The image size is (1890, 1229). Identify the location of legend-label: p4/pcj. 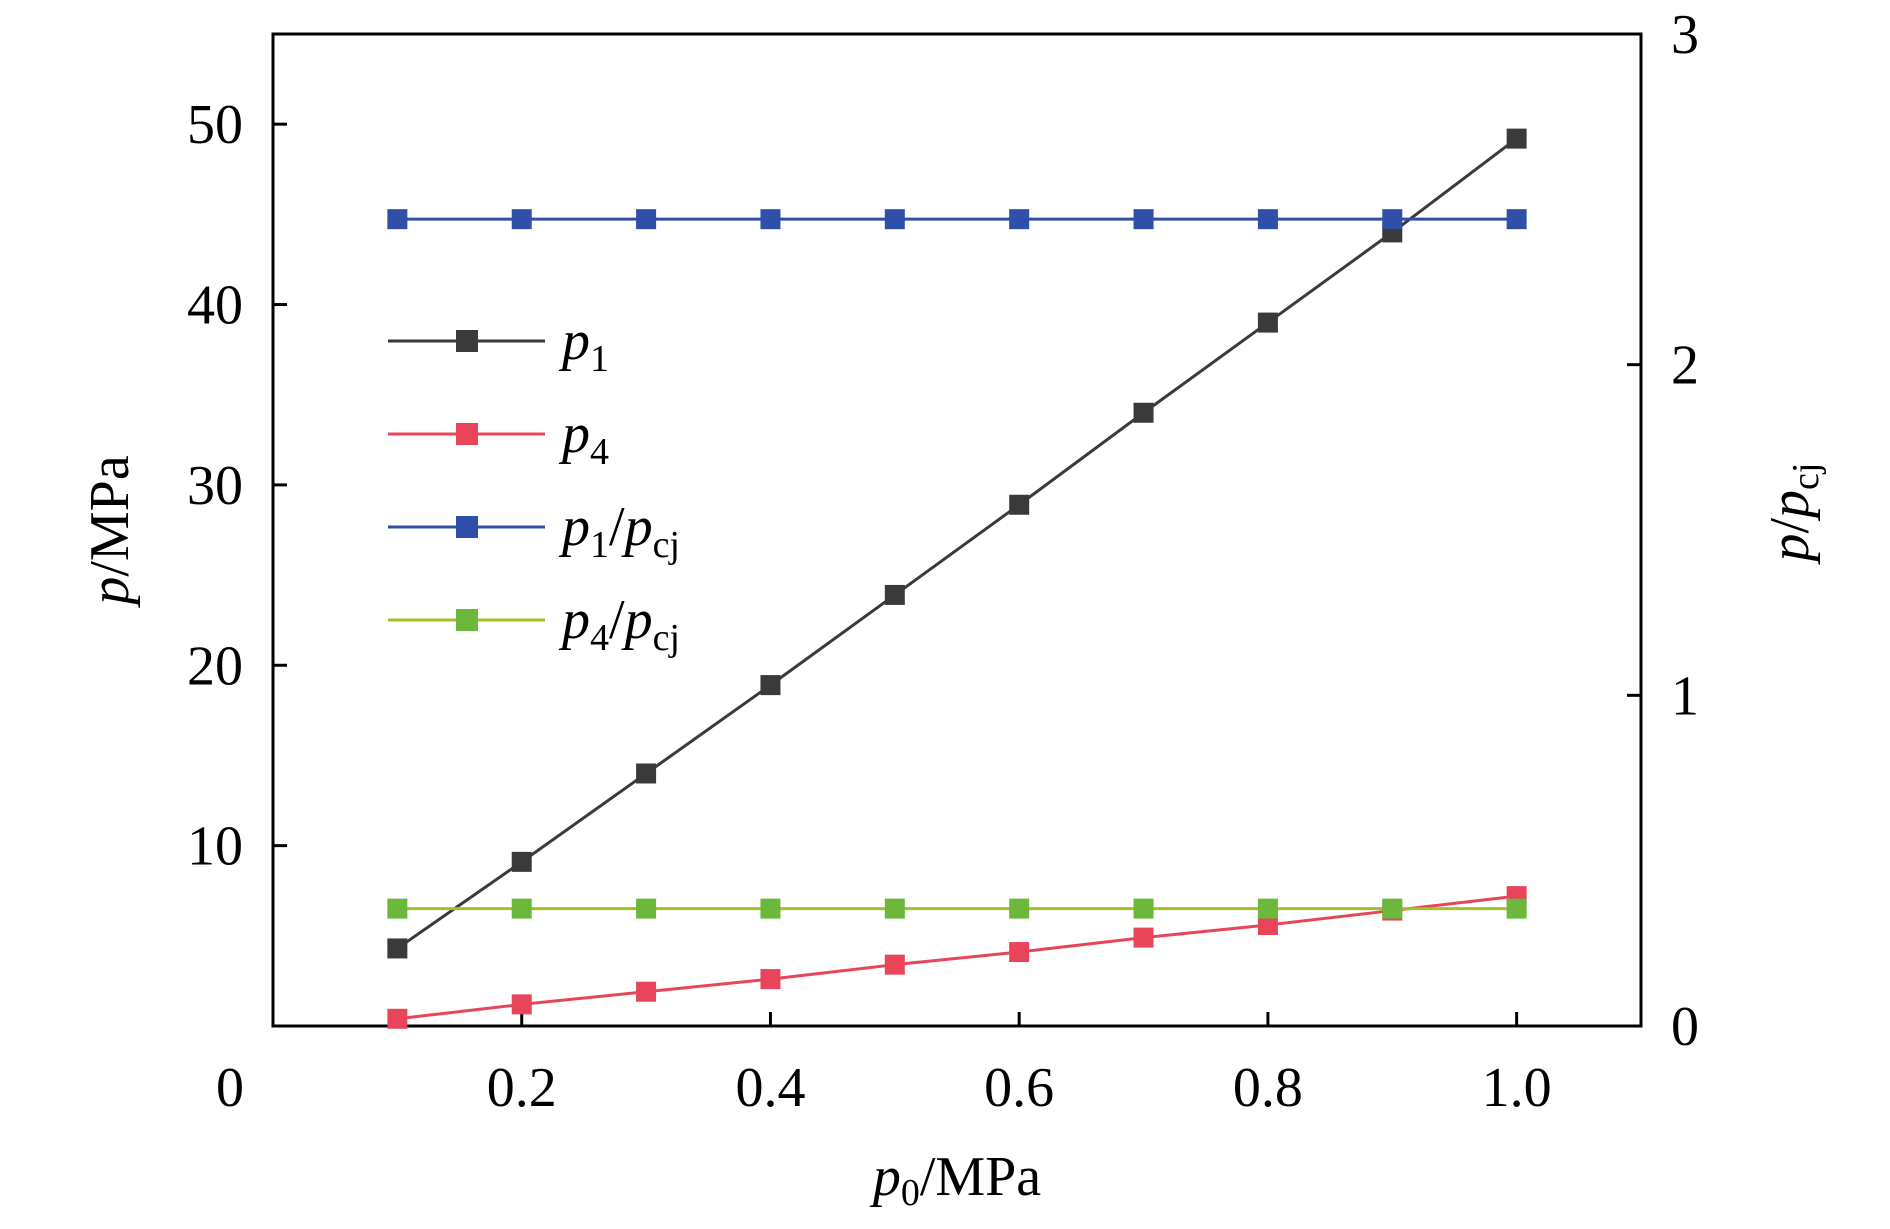
(619, 624).